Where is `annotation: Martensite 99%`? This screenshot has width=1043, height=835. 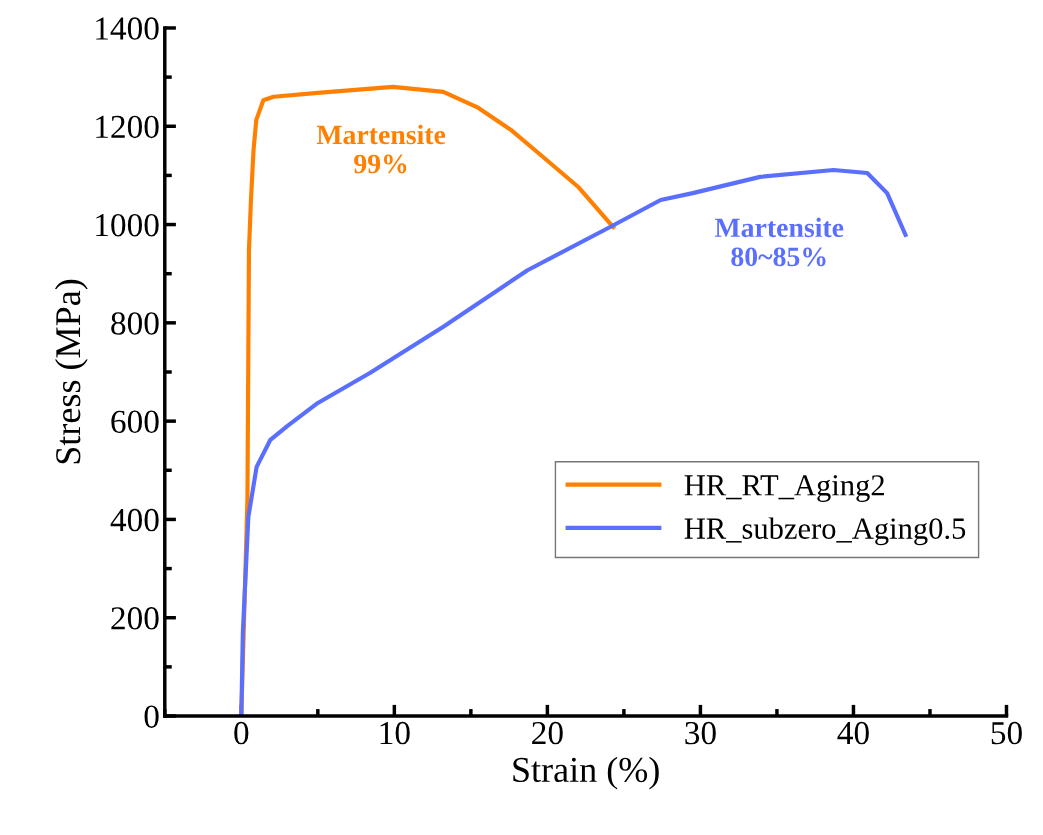 annotation: Martensite 99% is located at coordinates (381, 149).